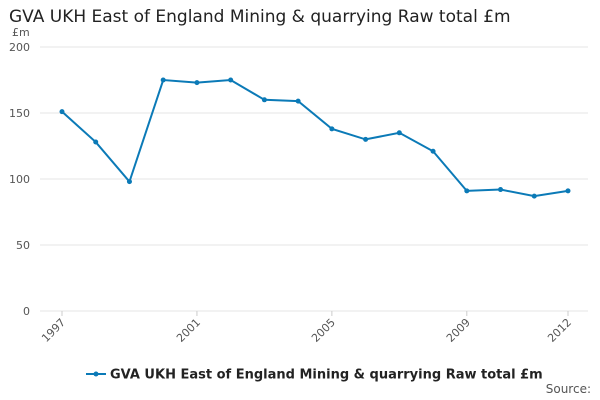 This screenshot has height=400, width=600. Describe the element at coordinates (568, 389) in the screenshot. I see `source-label: Source:` at that location.